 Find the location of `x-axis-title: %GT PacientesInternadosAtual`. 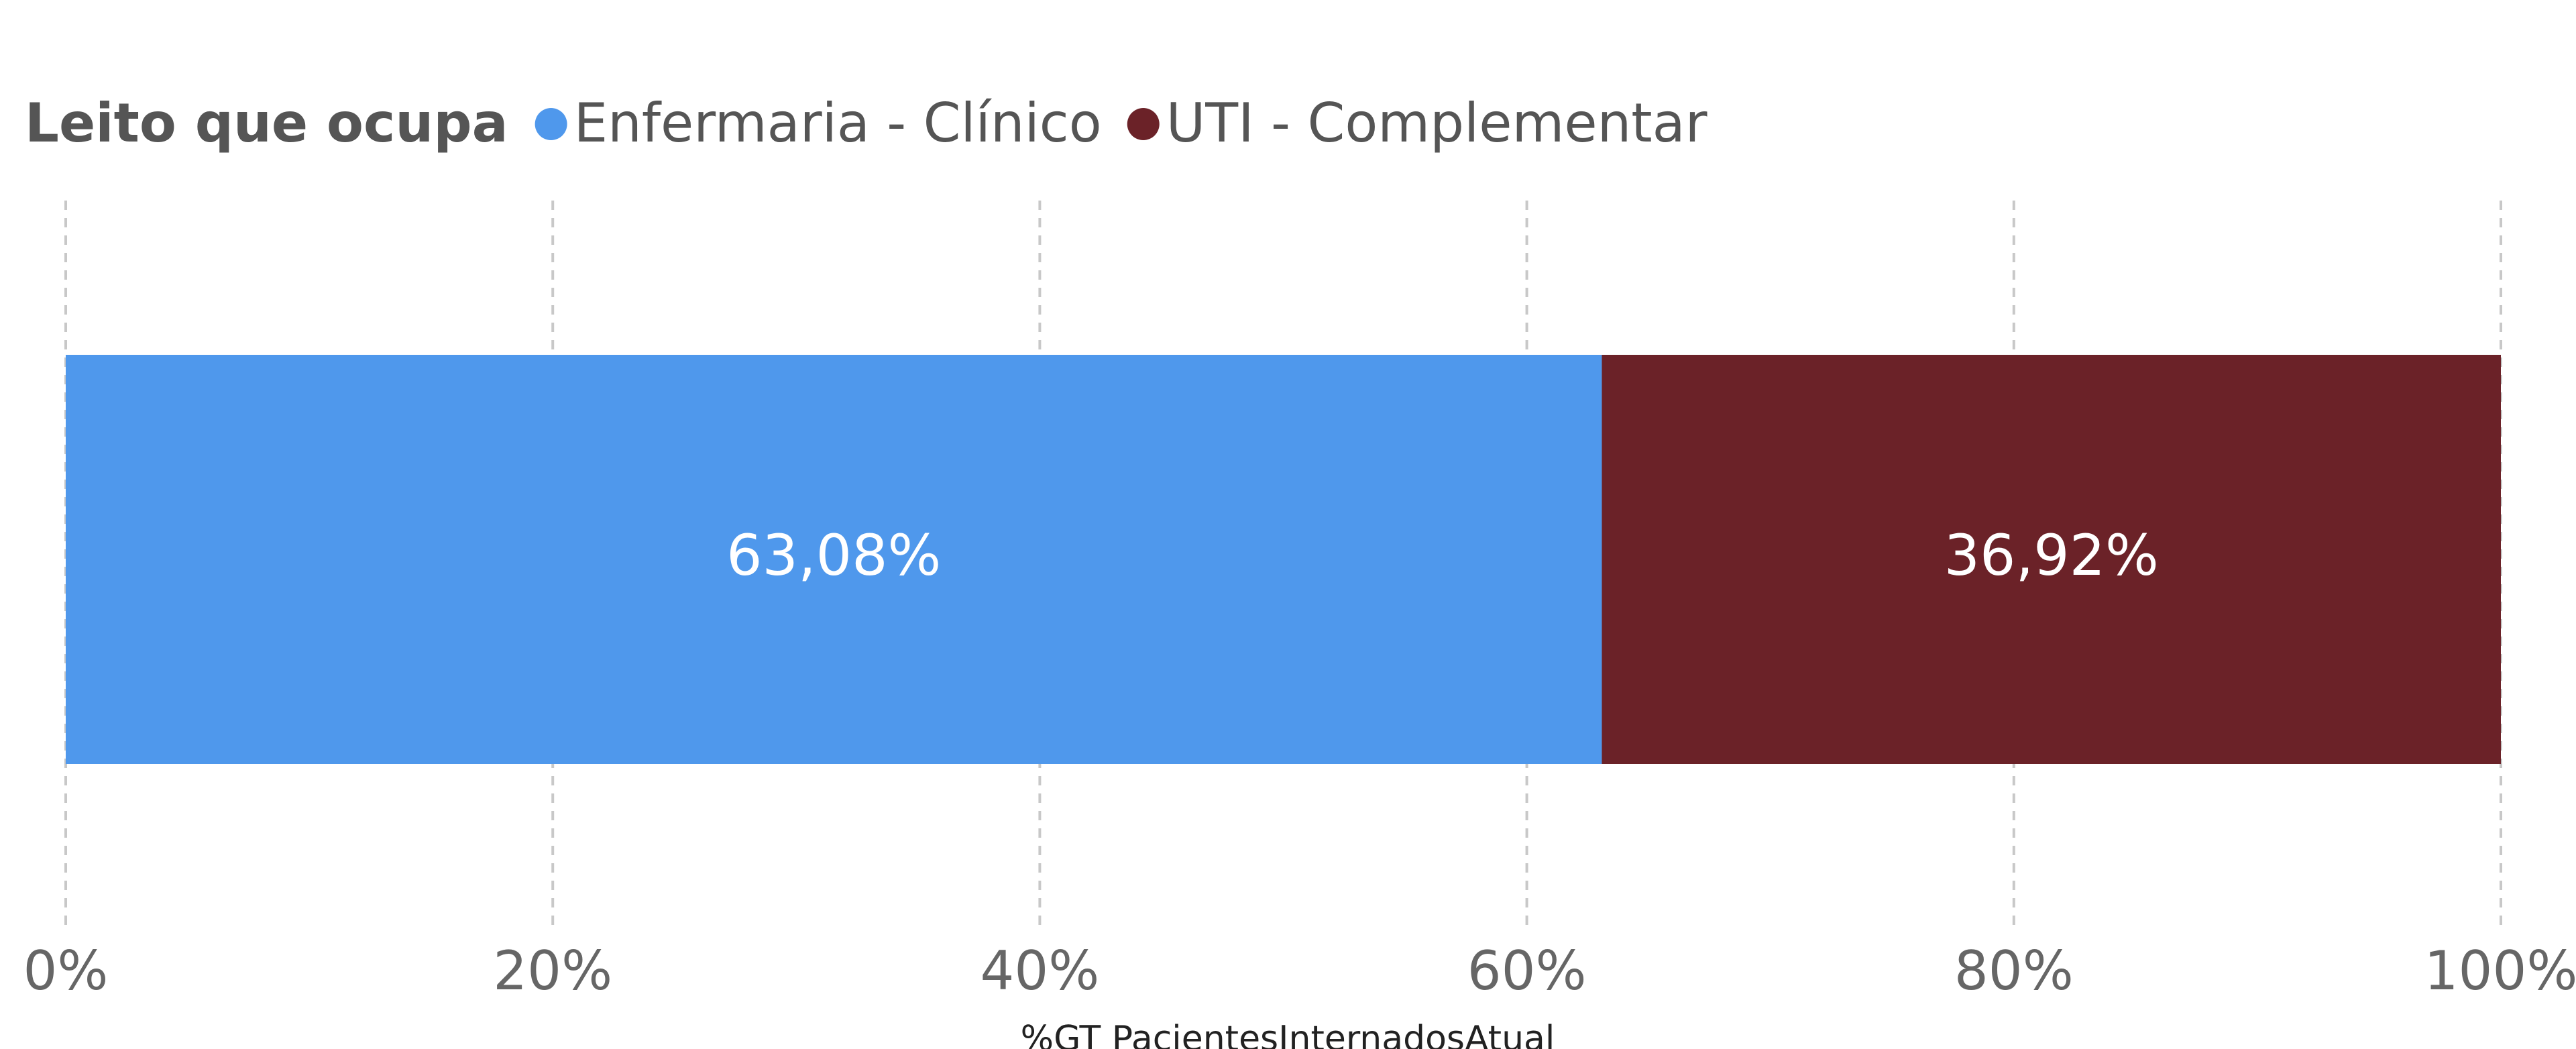

x-axis-title: %GT PacientesInternadosAtual is located at coordinates (1288, 1034).